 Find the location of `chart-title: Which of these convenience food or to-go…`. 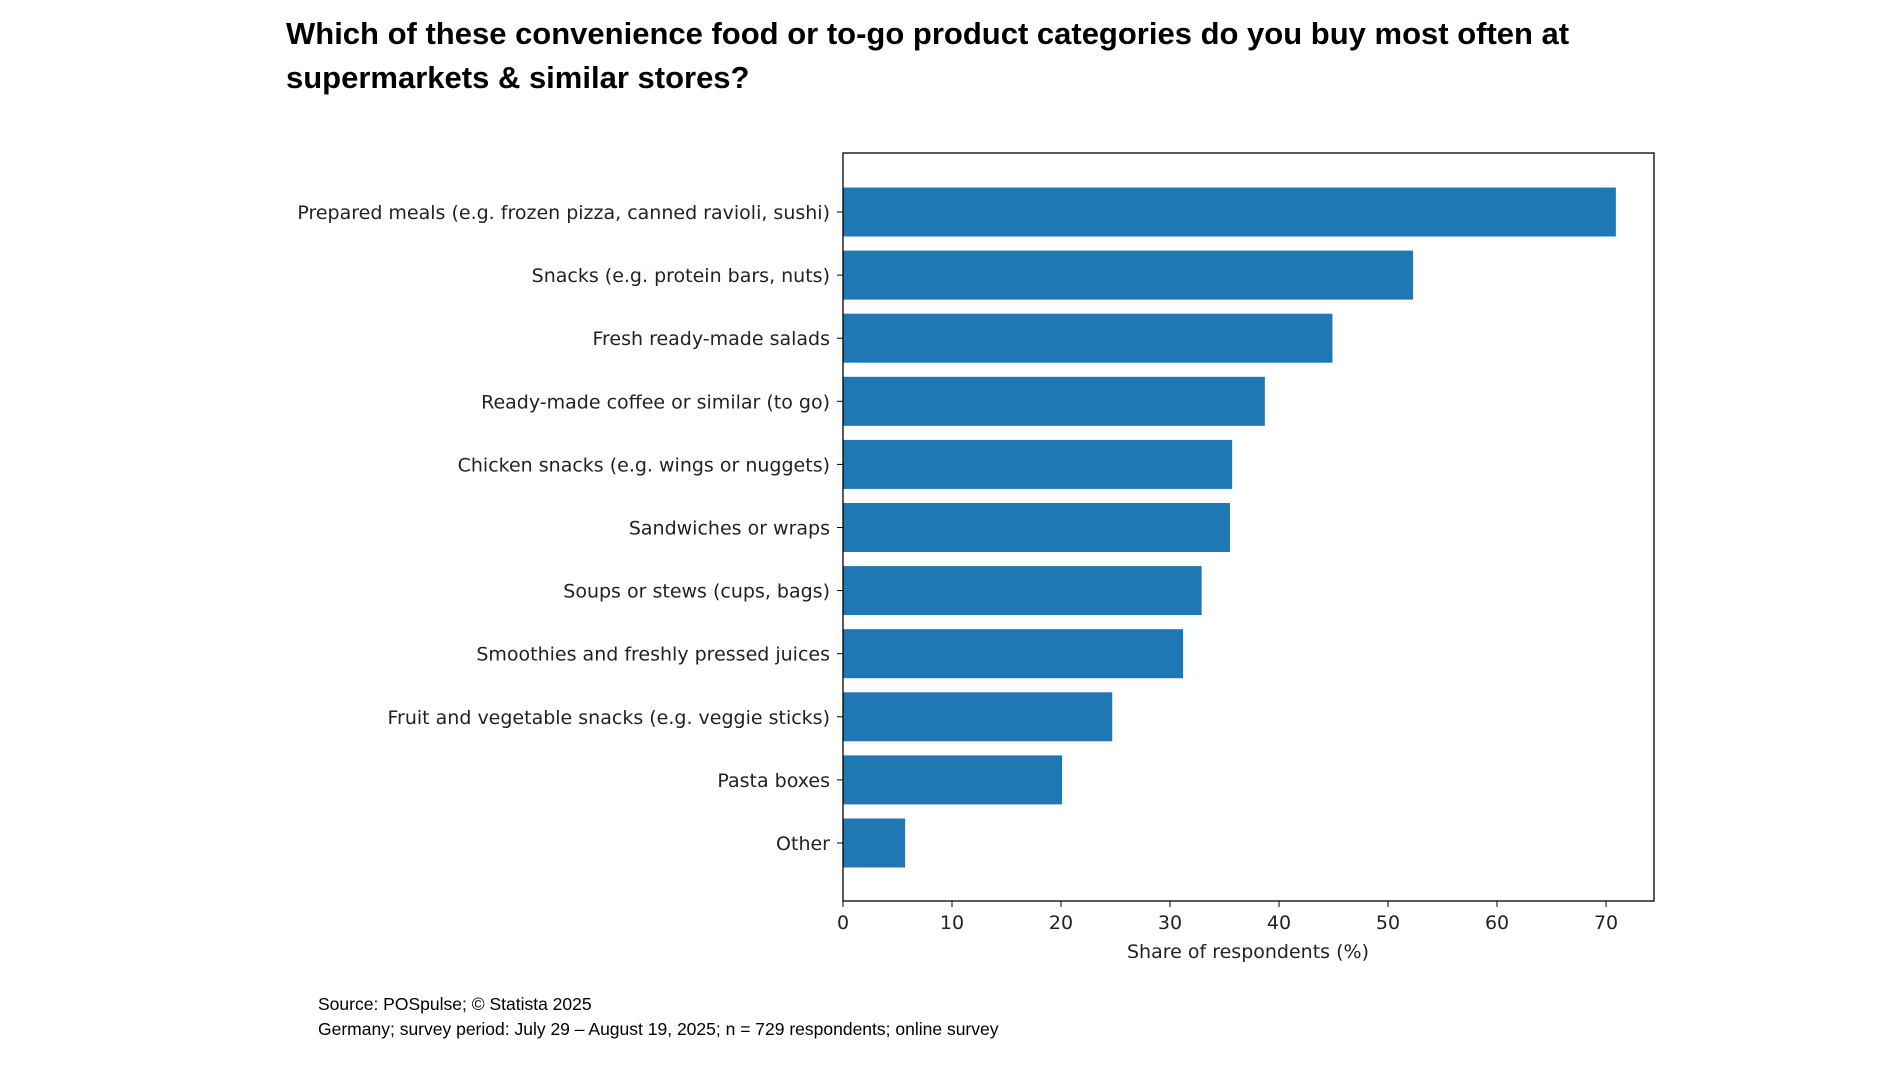

chart-title: Which of these convenience food or to-go… is located at coordinates (928, 55).